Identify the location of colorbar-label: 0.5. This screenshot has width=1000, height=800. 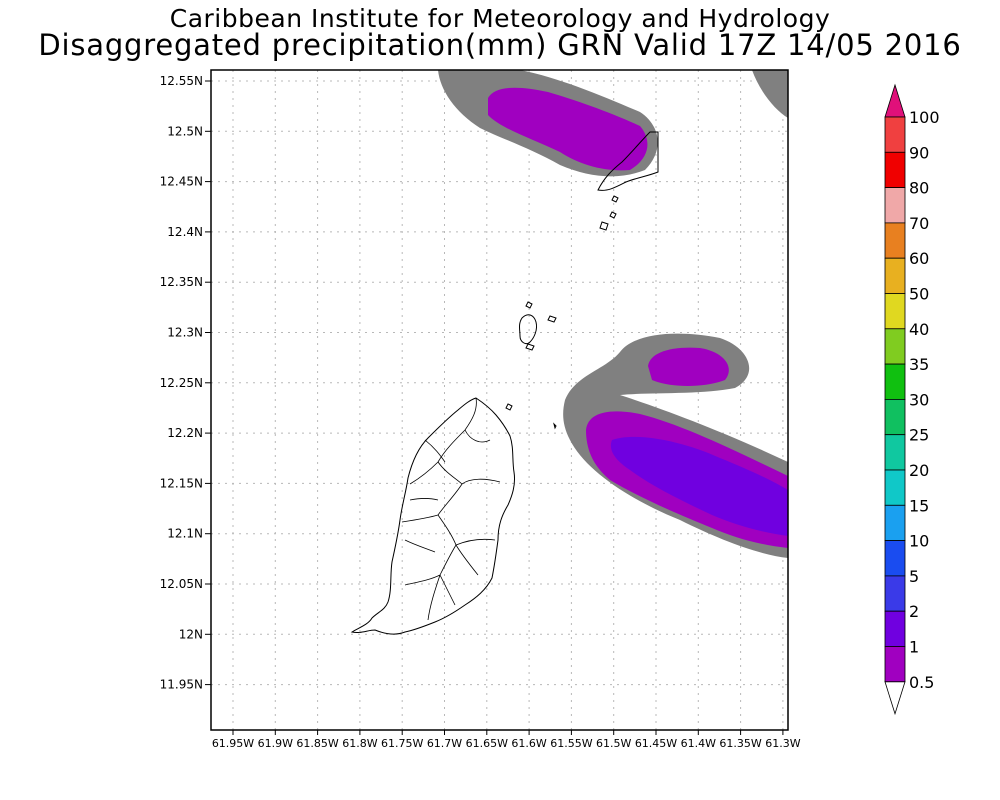
(921, 682).